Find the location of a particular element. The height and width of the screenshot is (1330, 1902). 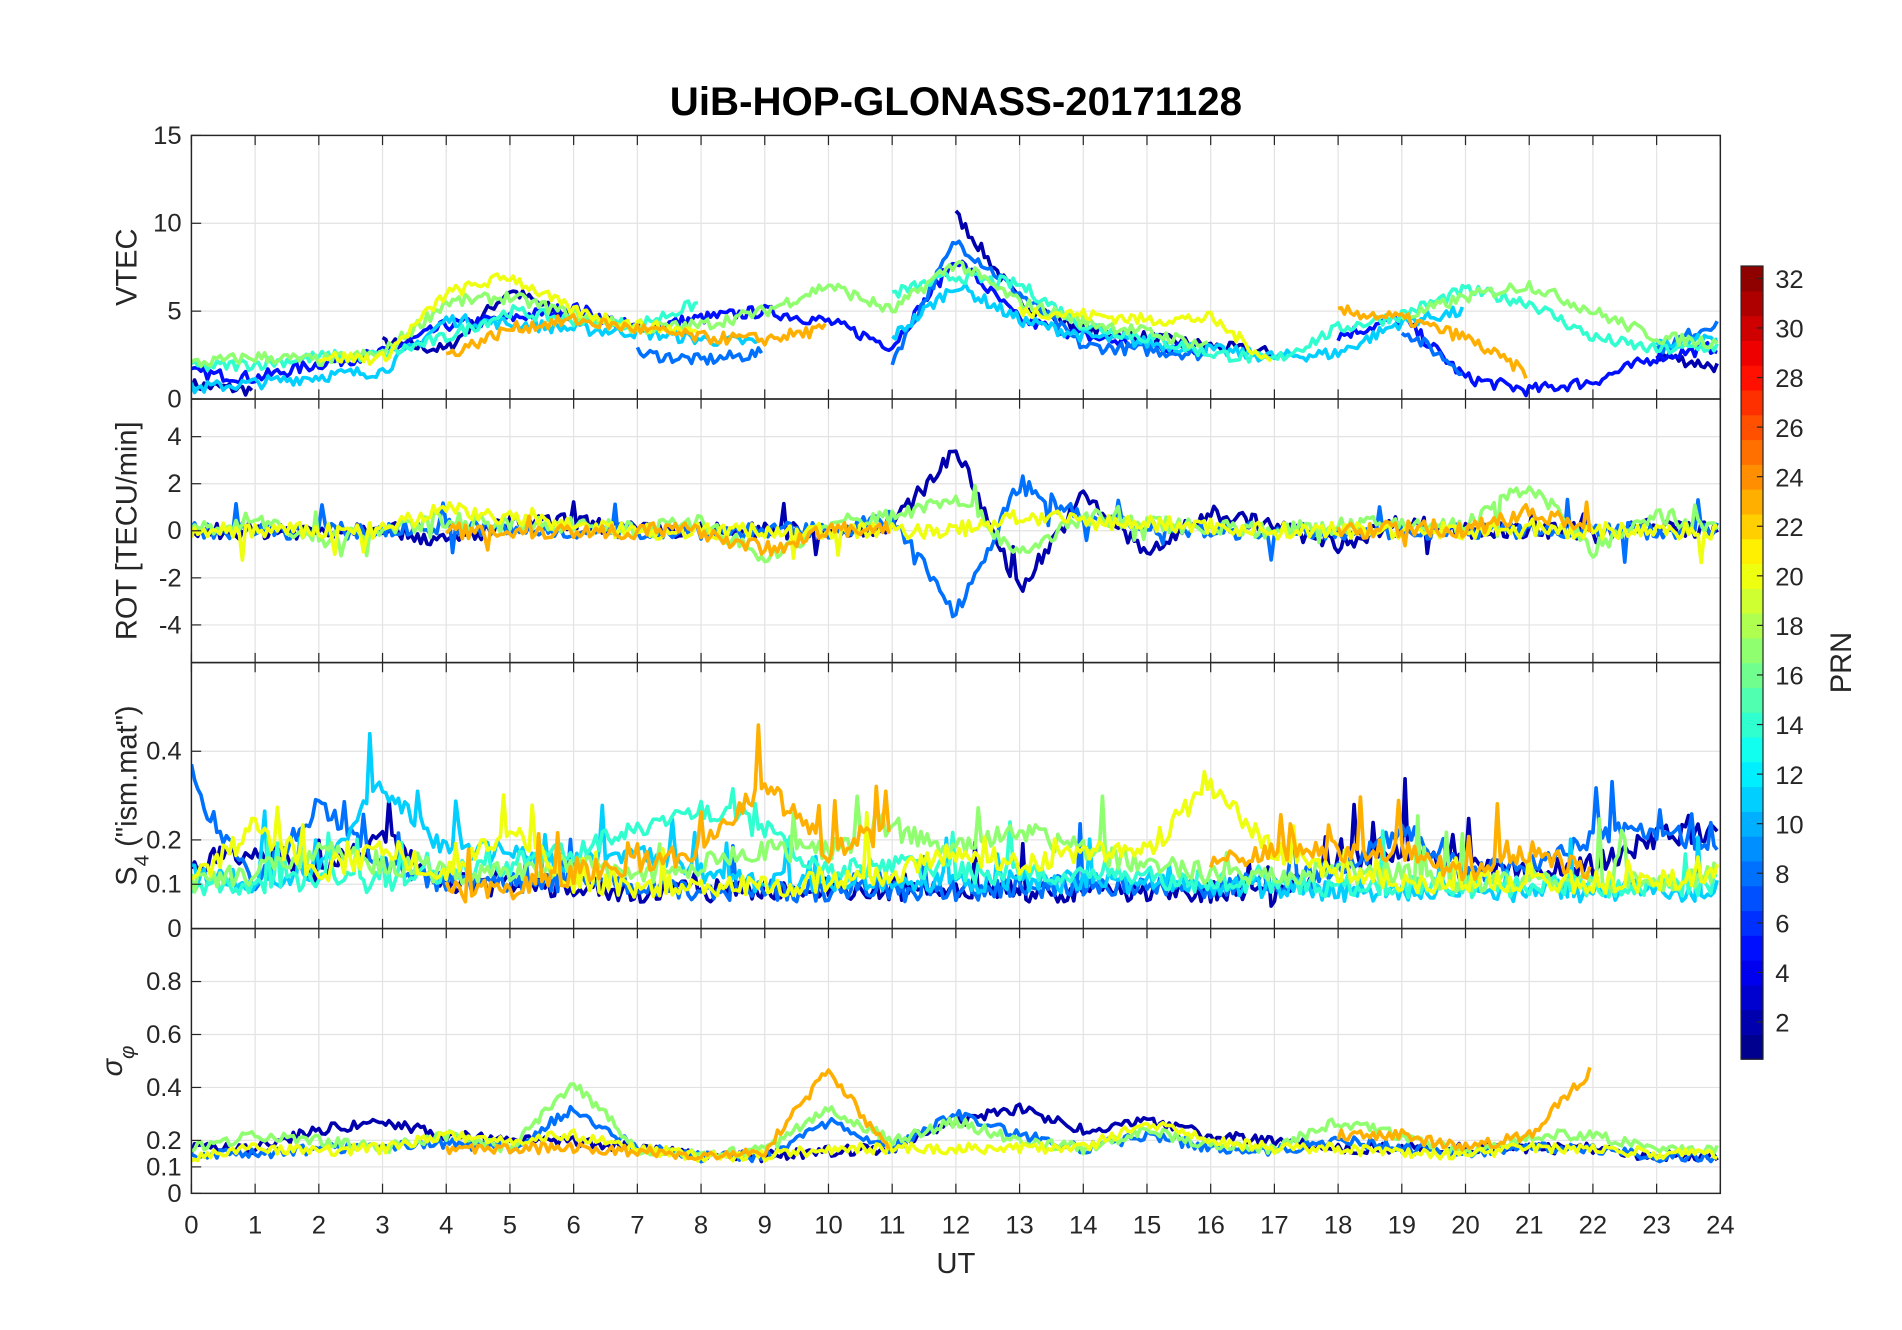

x-tick-label: 10 is located at coordinates (828, 1225).